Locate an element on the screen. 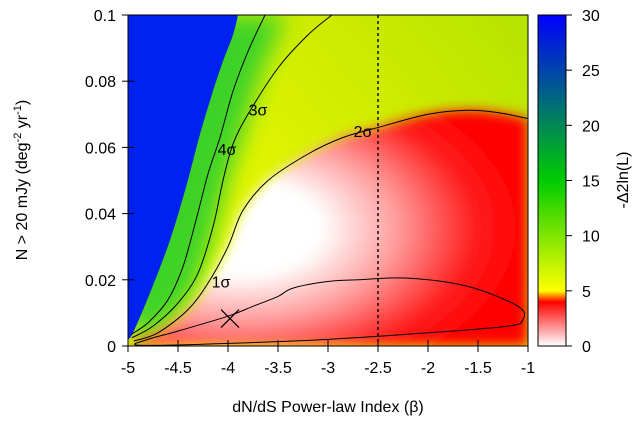 The height and width of the screenshot is (421, 637). y-tick-label: 0 is located at coordinates (111, 347).